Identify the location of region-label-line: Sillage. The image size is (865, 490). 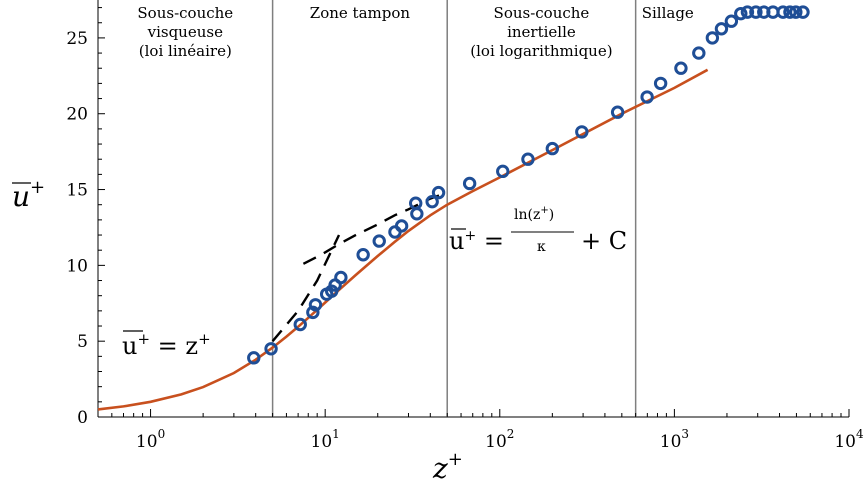
(668, 13).